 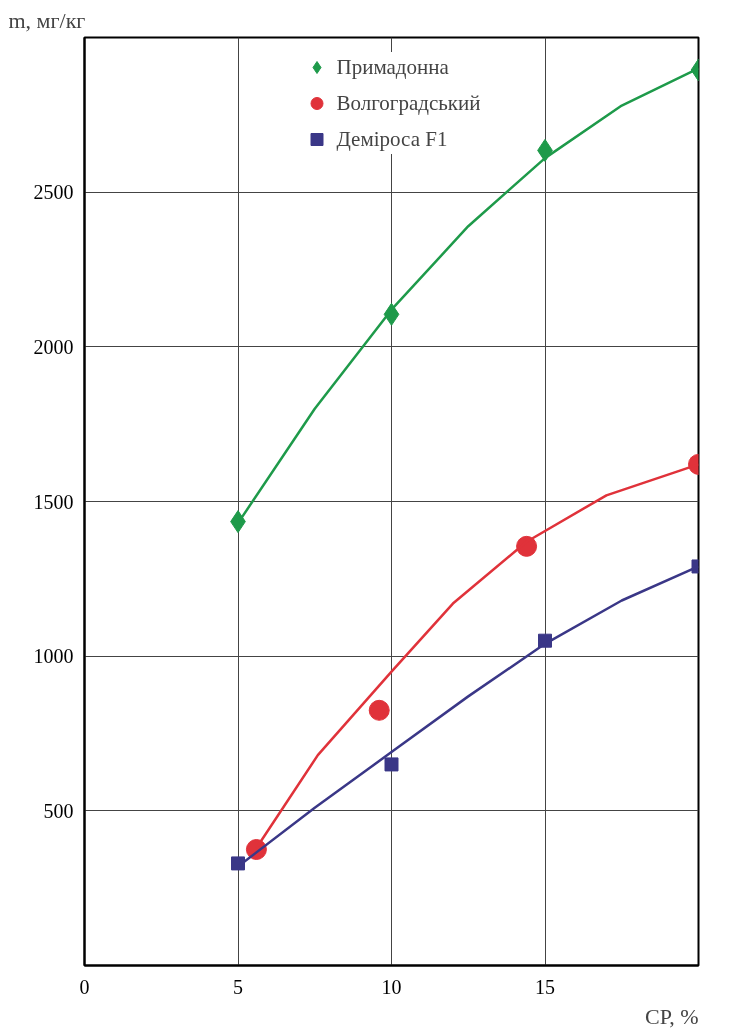 I want to click on y-tick-label: 500, so click(x=58, y=810).